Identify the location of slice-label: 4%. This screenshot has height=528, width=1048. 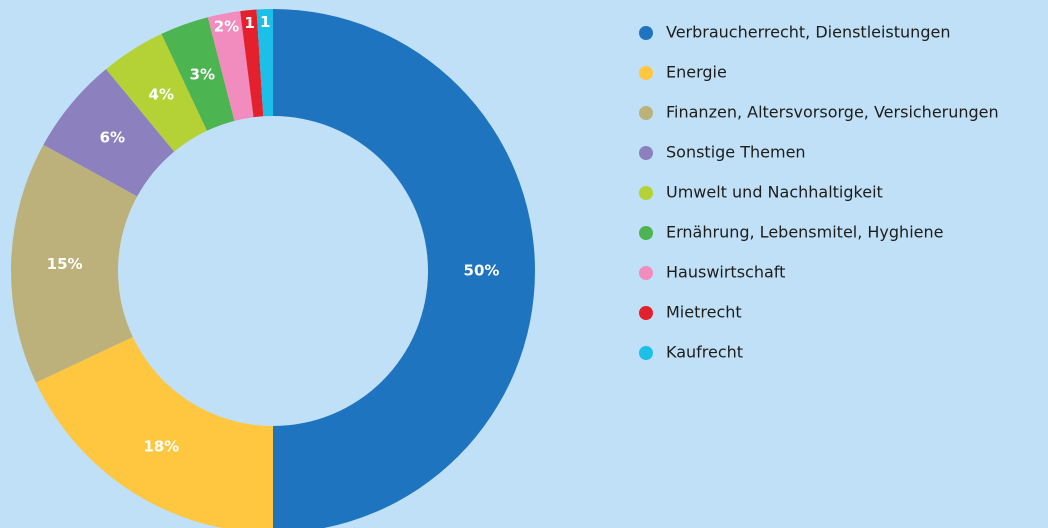
(161, 94).